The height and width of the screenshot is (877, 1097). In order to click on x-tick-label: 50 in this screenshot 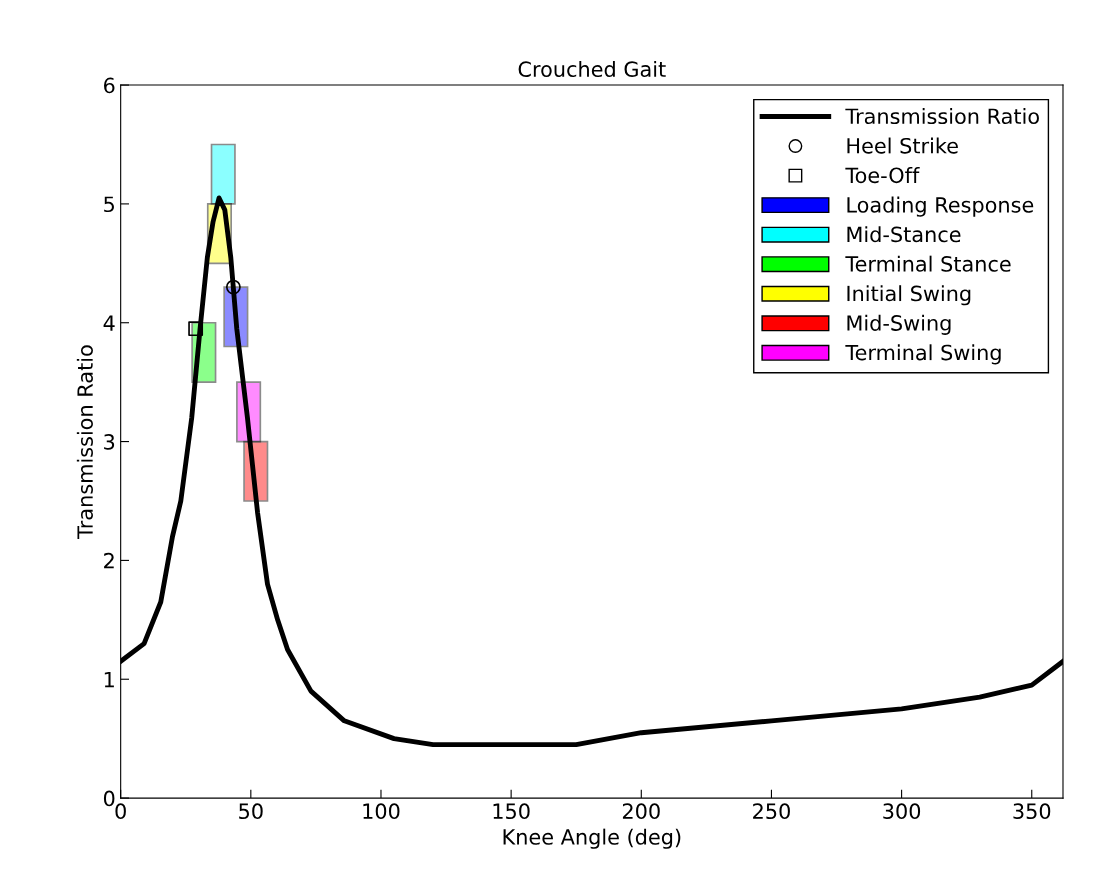, I will do `click(251, 811)`.